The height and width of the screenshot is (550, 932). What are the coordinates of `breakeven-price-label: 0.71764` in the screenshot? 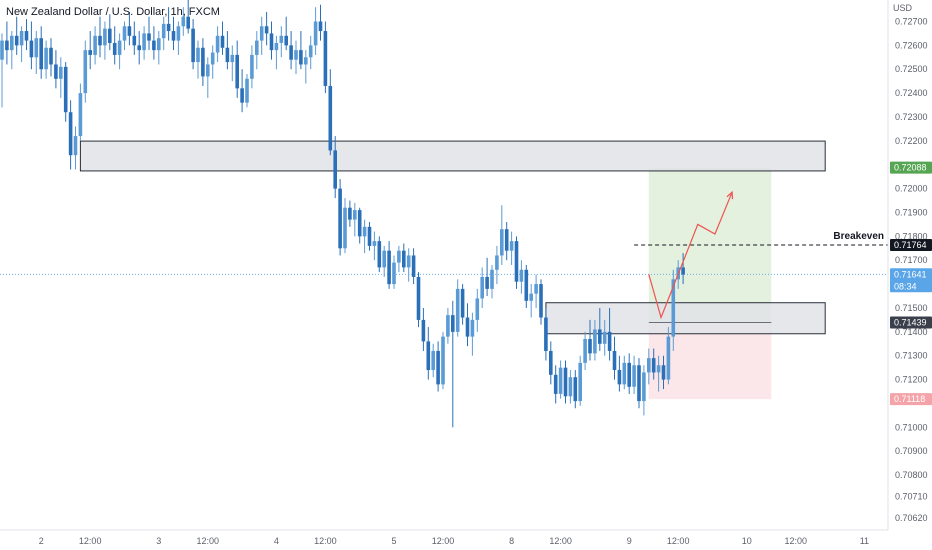 It's located at (910, 245).